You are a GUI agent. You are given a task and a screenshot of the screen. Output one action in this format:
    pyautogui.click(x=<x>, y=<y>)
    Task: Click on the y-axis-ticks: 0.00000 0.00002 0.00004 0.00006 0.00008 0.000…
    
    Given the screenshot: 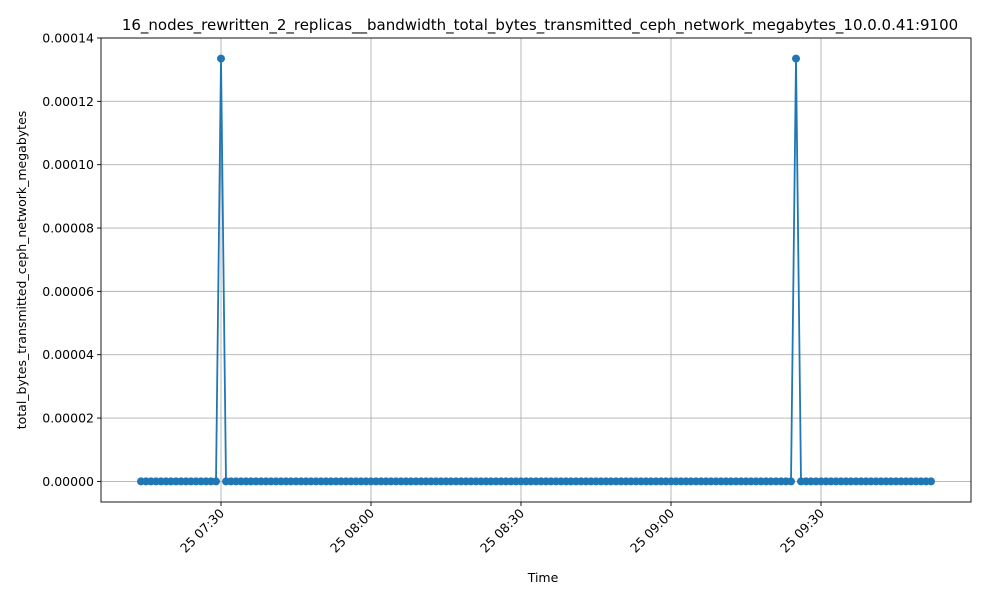 What is the action you would take?
    pyautogui.click(x=71, y=260)
    